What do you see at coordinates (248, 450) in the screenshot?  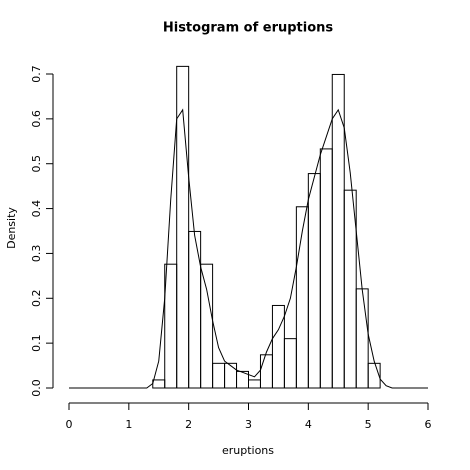 I see `x-axis-label: eruptions` at bounding box center [248, 450].